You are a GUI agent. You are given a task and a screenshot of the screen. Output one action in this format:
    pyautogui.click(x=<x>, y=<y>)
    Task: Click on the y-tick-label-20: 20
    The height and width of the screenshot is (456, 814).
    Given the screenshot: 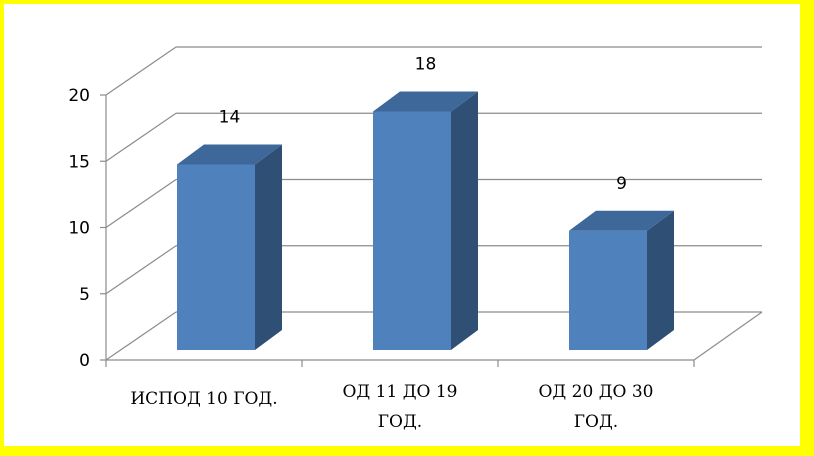 What is the action you would take?
    pyautogui.click(x=79, y=96)
    